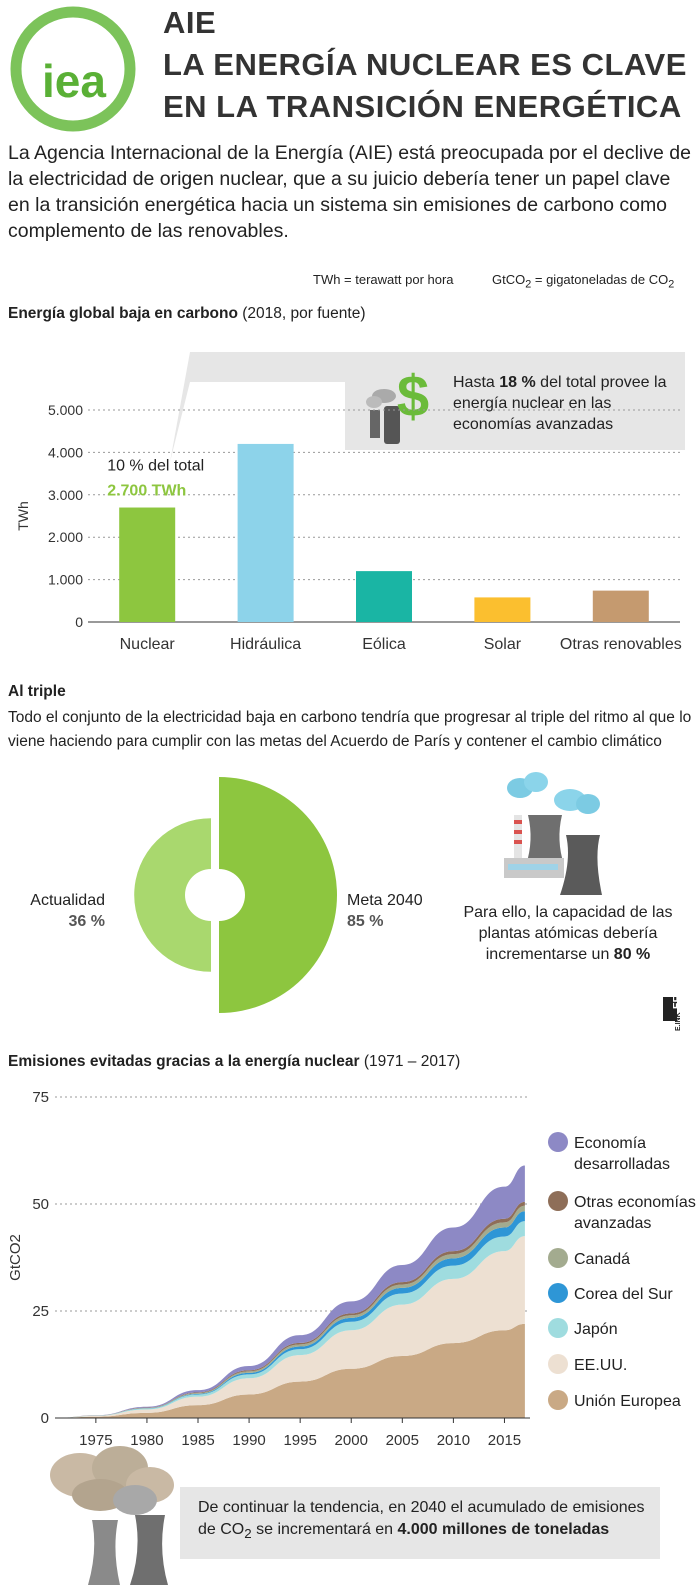 Image resolution: width=700 pixels, height=1589 pixels. What do you see at coordinates (155, 466) in the screenshot?
I see `nuclear-annotation-share: 10 % del total` at bounding box center [155, 466].